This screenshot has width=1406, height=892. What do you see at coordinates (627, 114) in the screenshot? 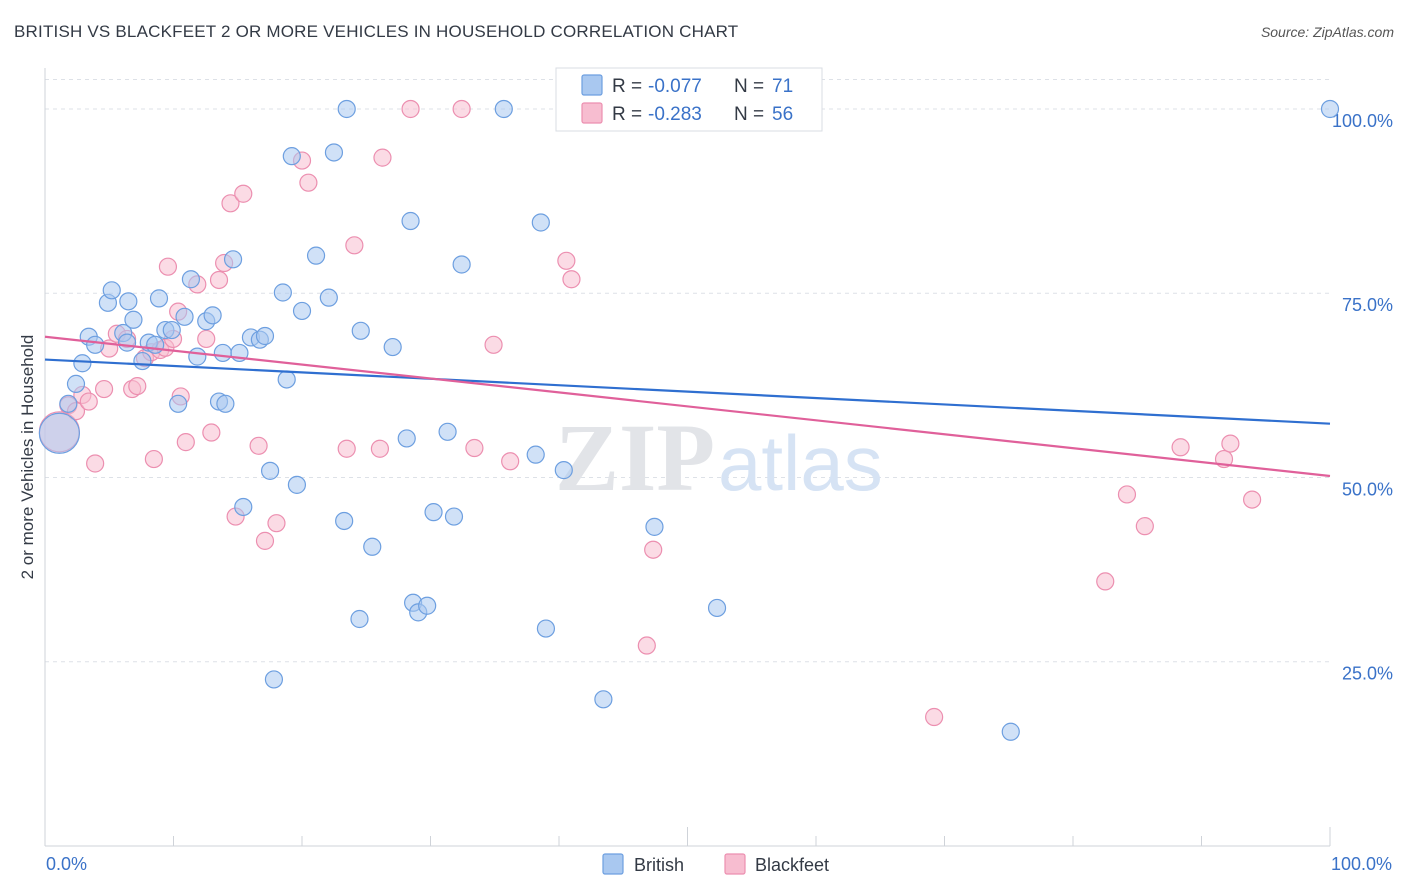
I see `blackfeet-r-label: R =` at bounding box center [627, 114].